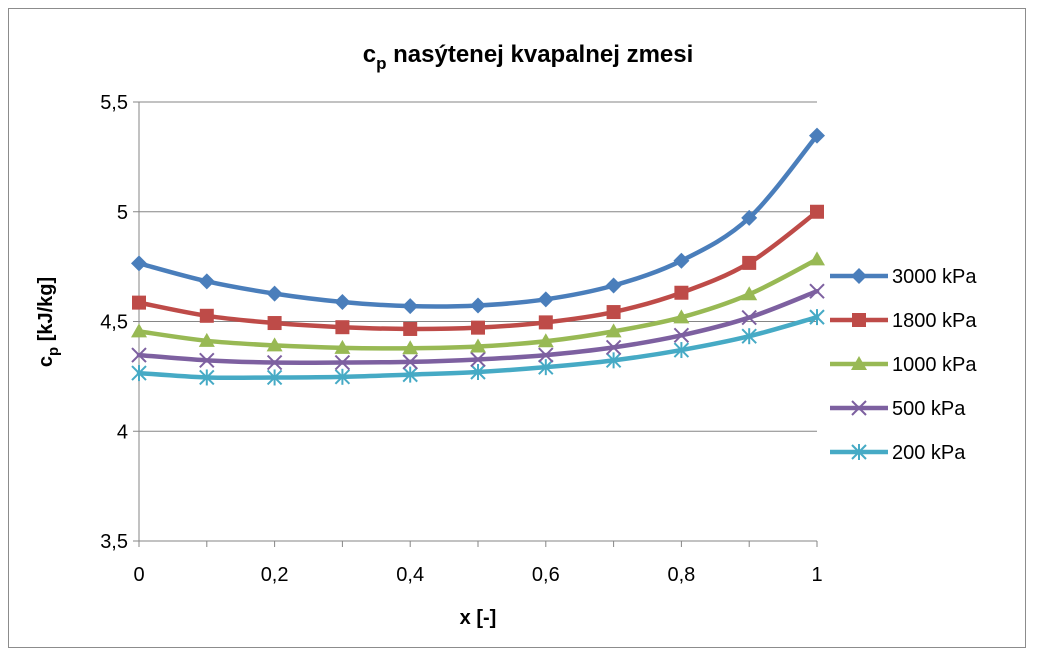  I want to click on legend-item: 200 kPa, so click(898, 453).